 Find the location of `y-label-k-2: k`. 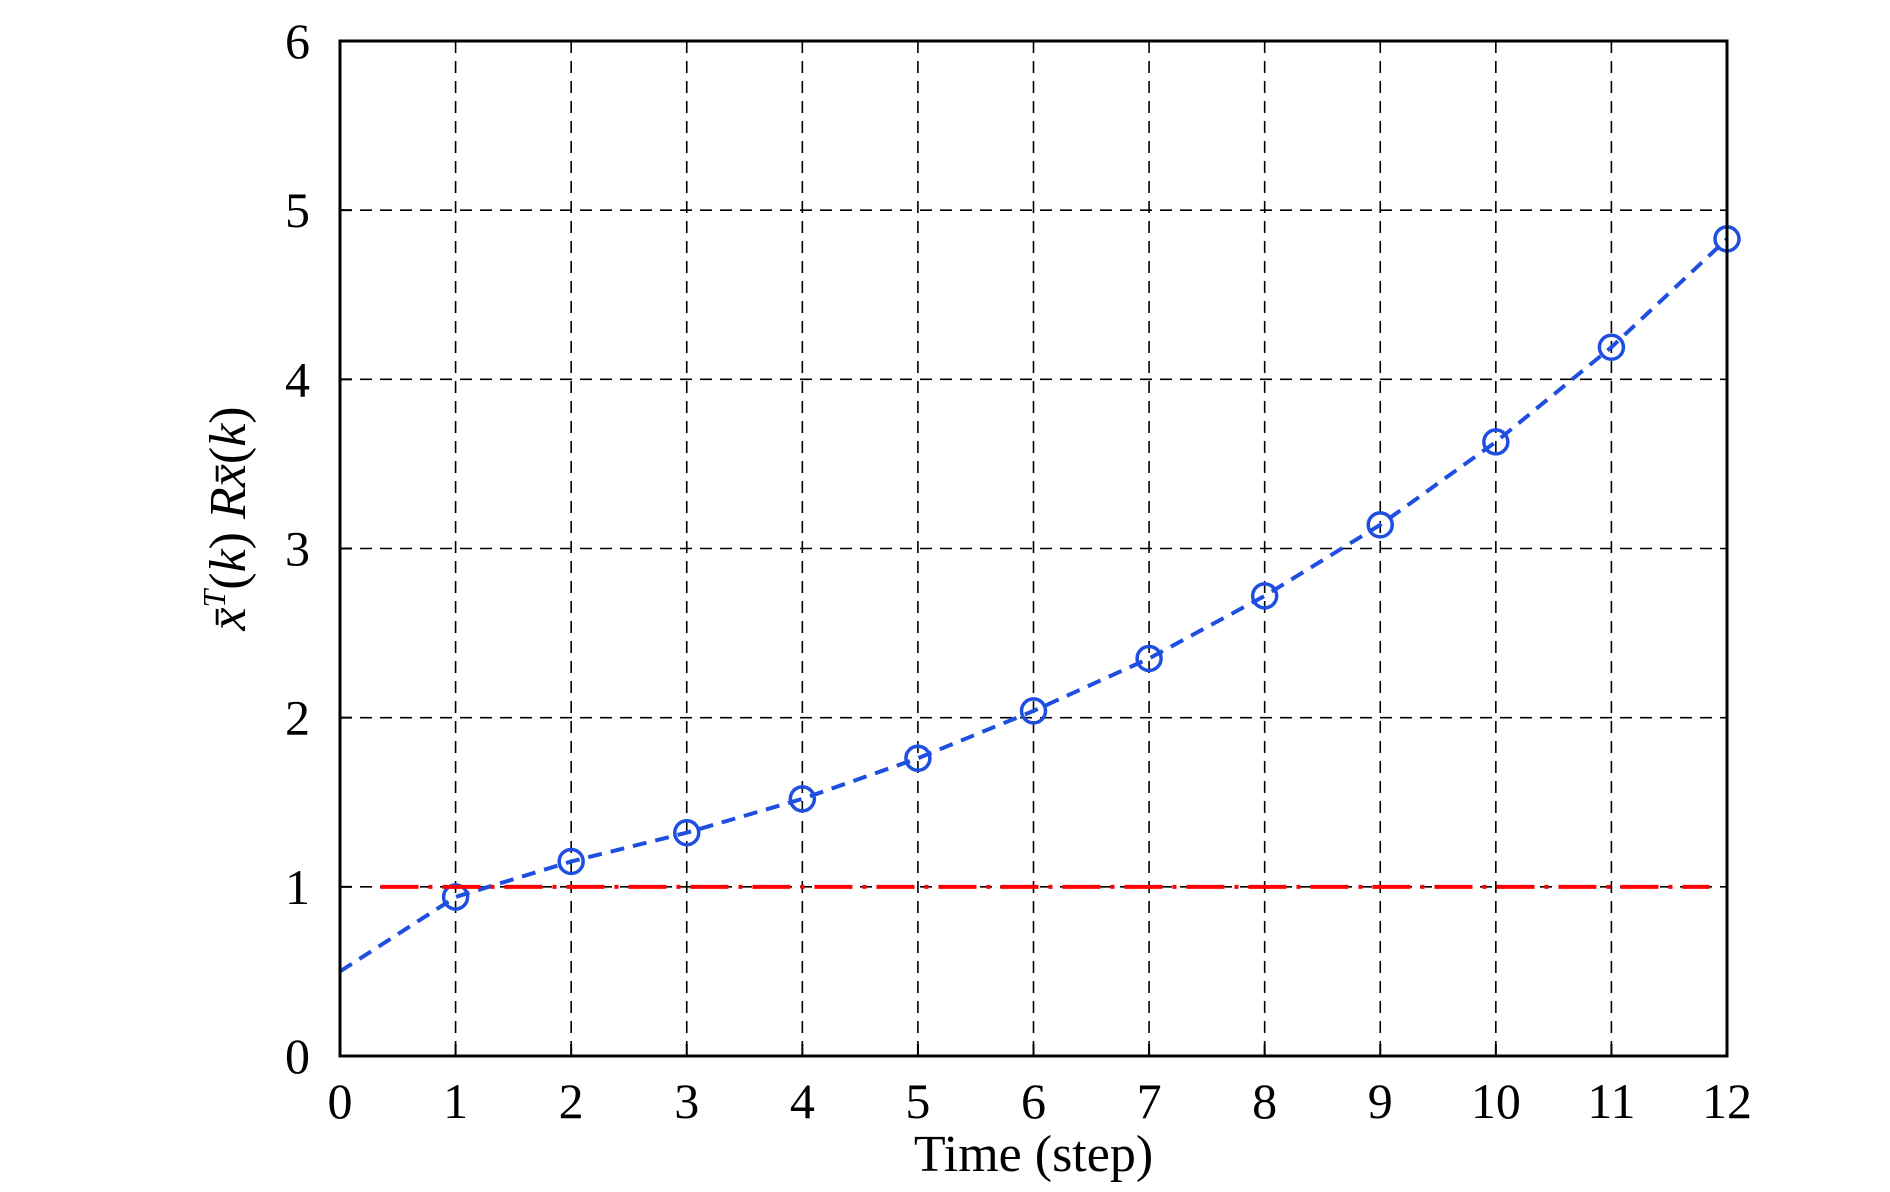

y-label-k-2: k is located at coordinates (228, 435).